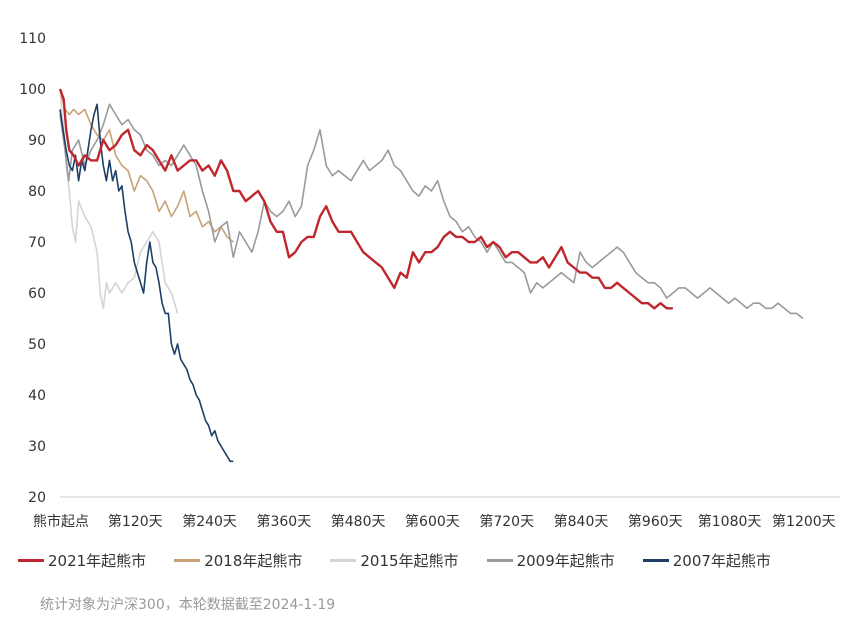  I want to click on y-tick-label: 30, so click(37, 447).